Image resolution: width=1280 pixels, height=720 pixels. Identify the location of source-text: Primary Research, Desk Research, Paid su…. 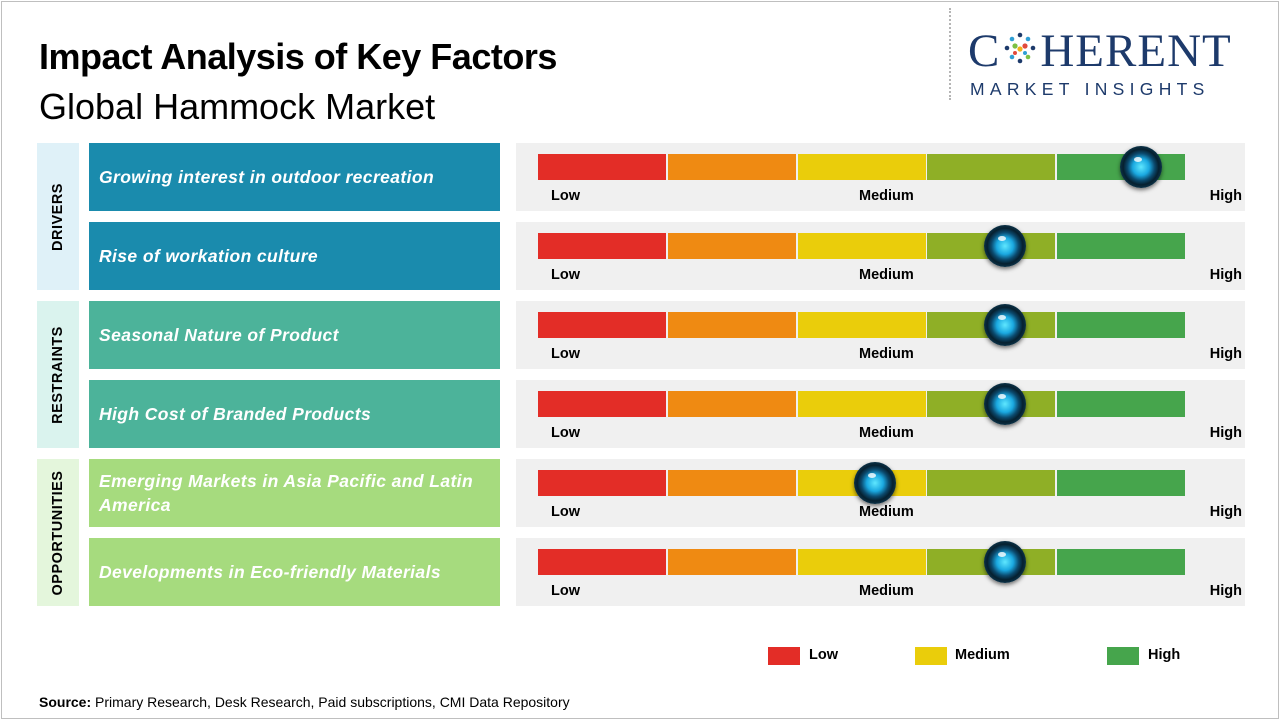
(330, 702).